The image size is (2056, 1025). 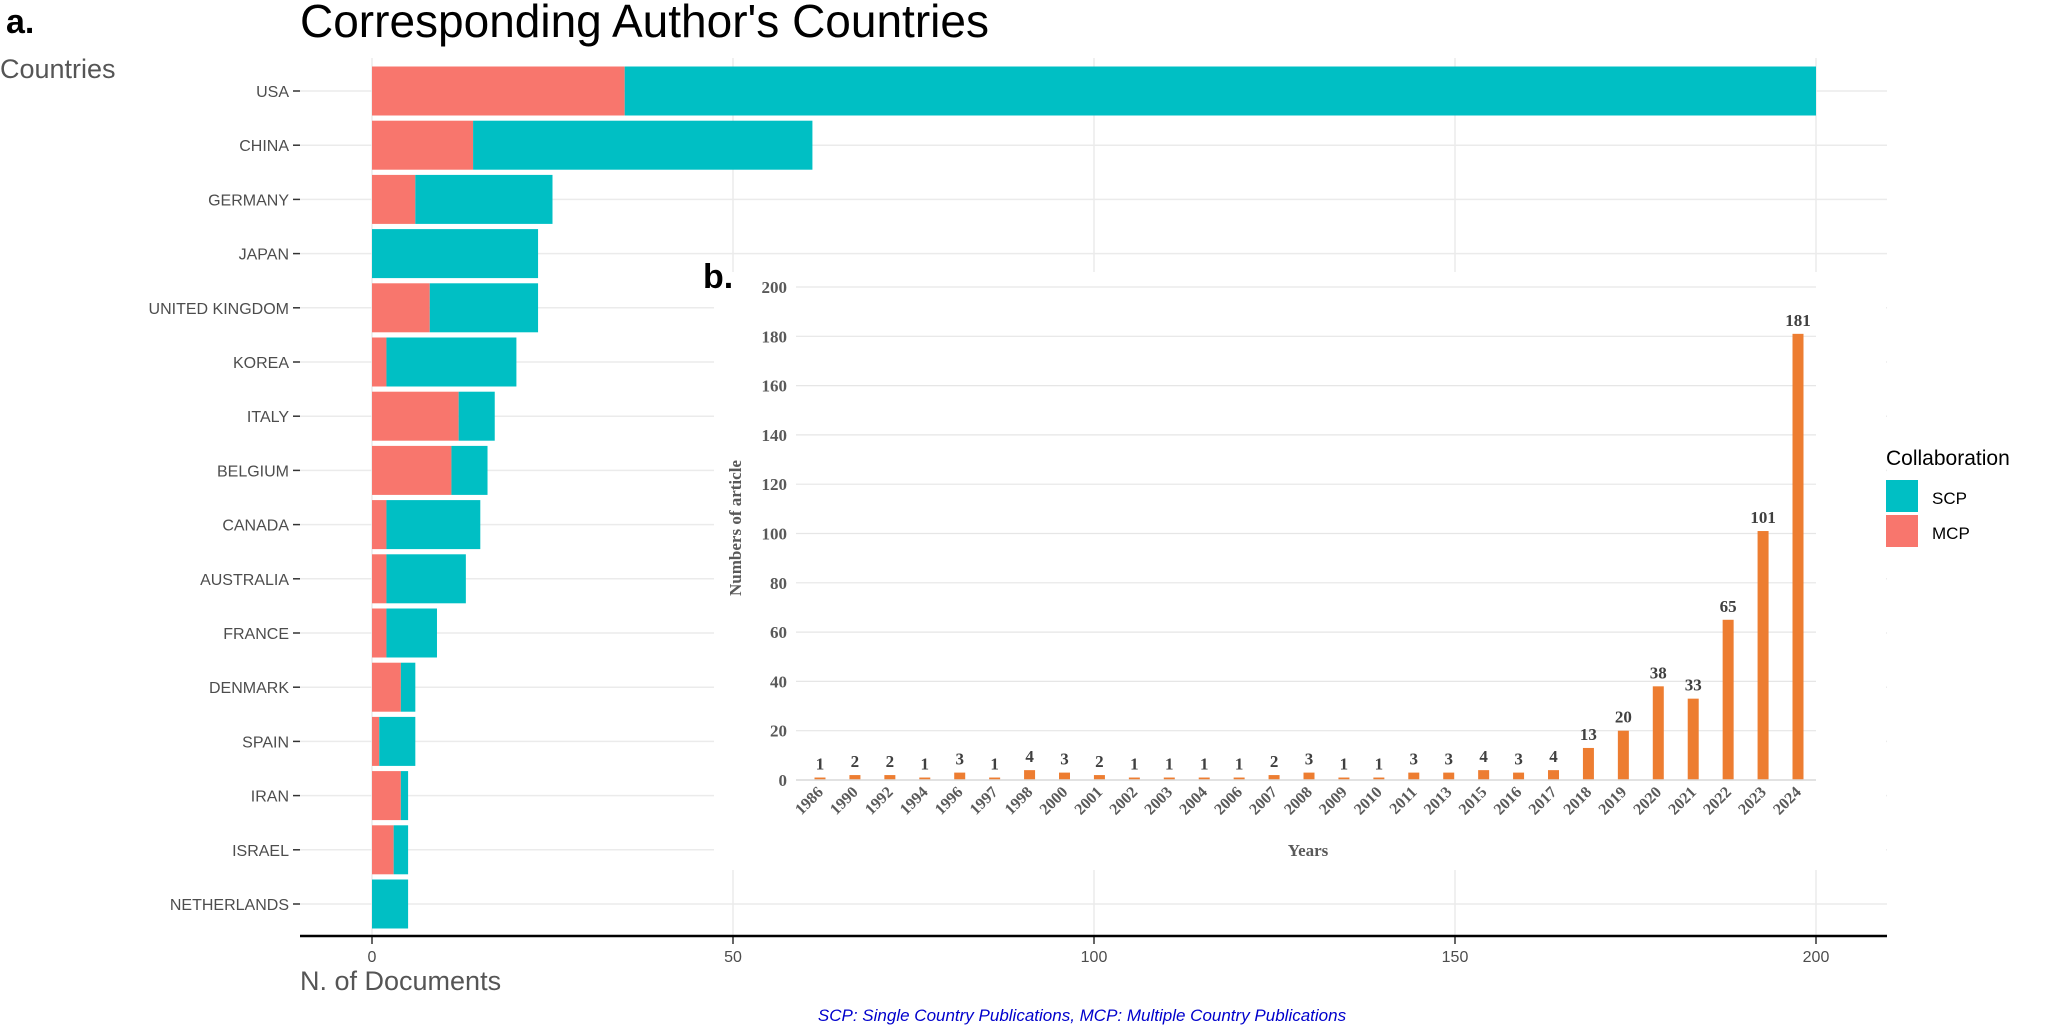 What do you see at coordinates (1658, 672) in the screenshot?
I see `data-label: 38` at bounding box center [1658, 672].